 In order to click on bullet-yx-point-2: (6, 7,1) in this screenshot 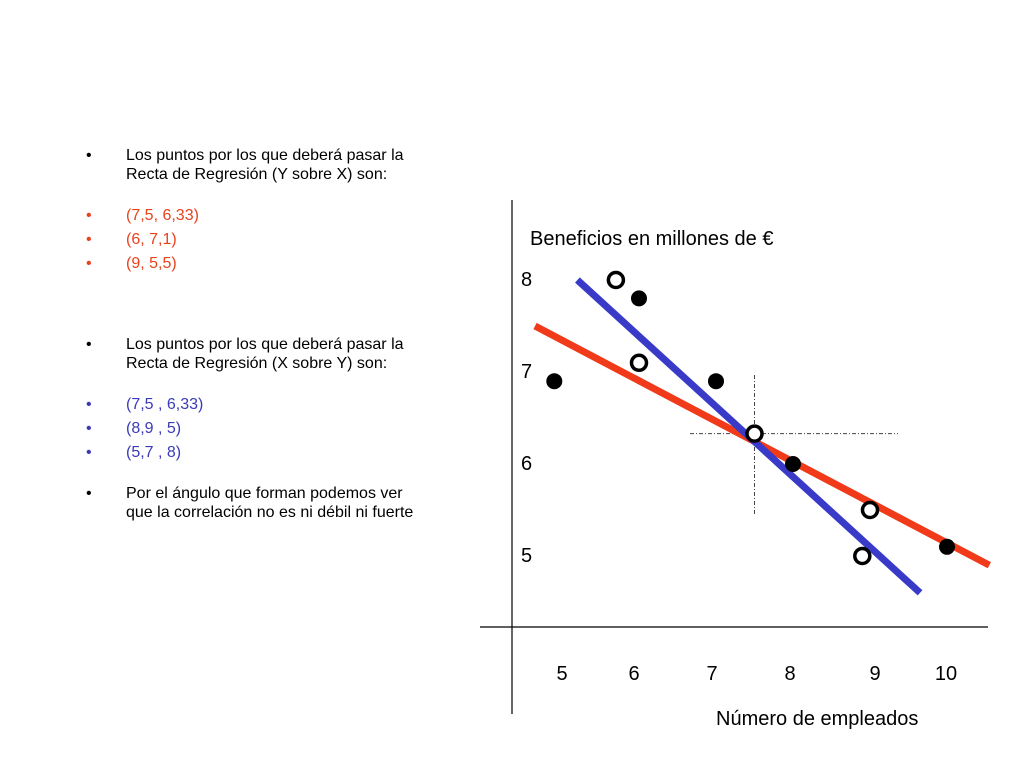, I will do `click(251, 239)`.